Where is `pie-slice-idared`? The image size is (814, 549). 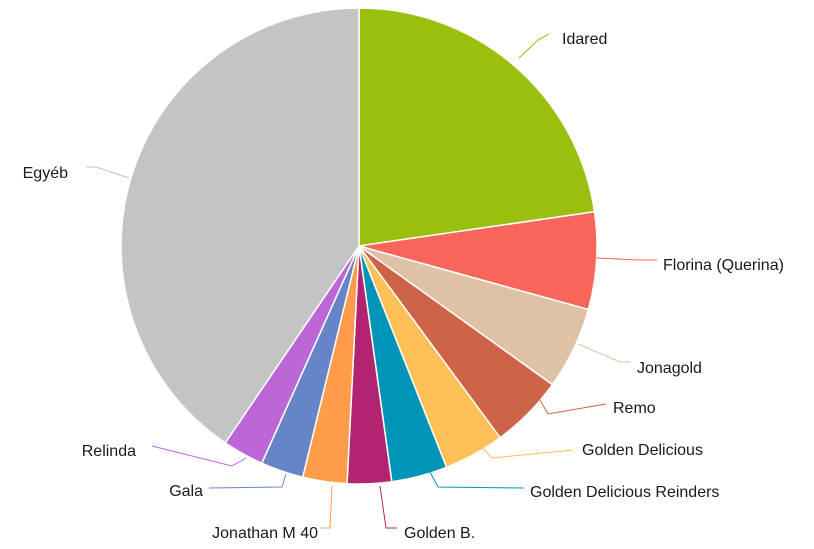 pie-slice-idared is located at coordinates (477, 127).